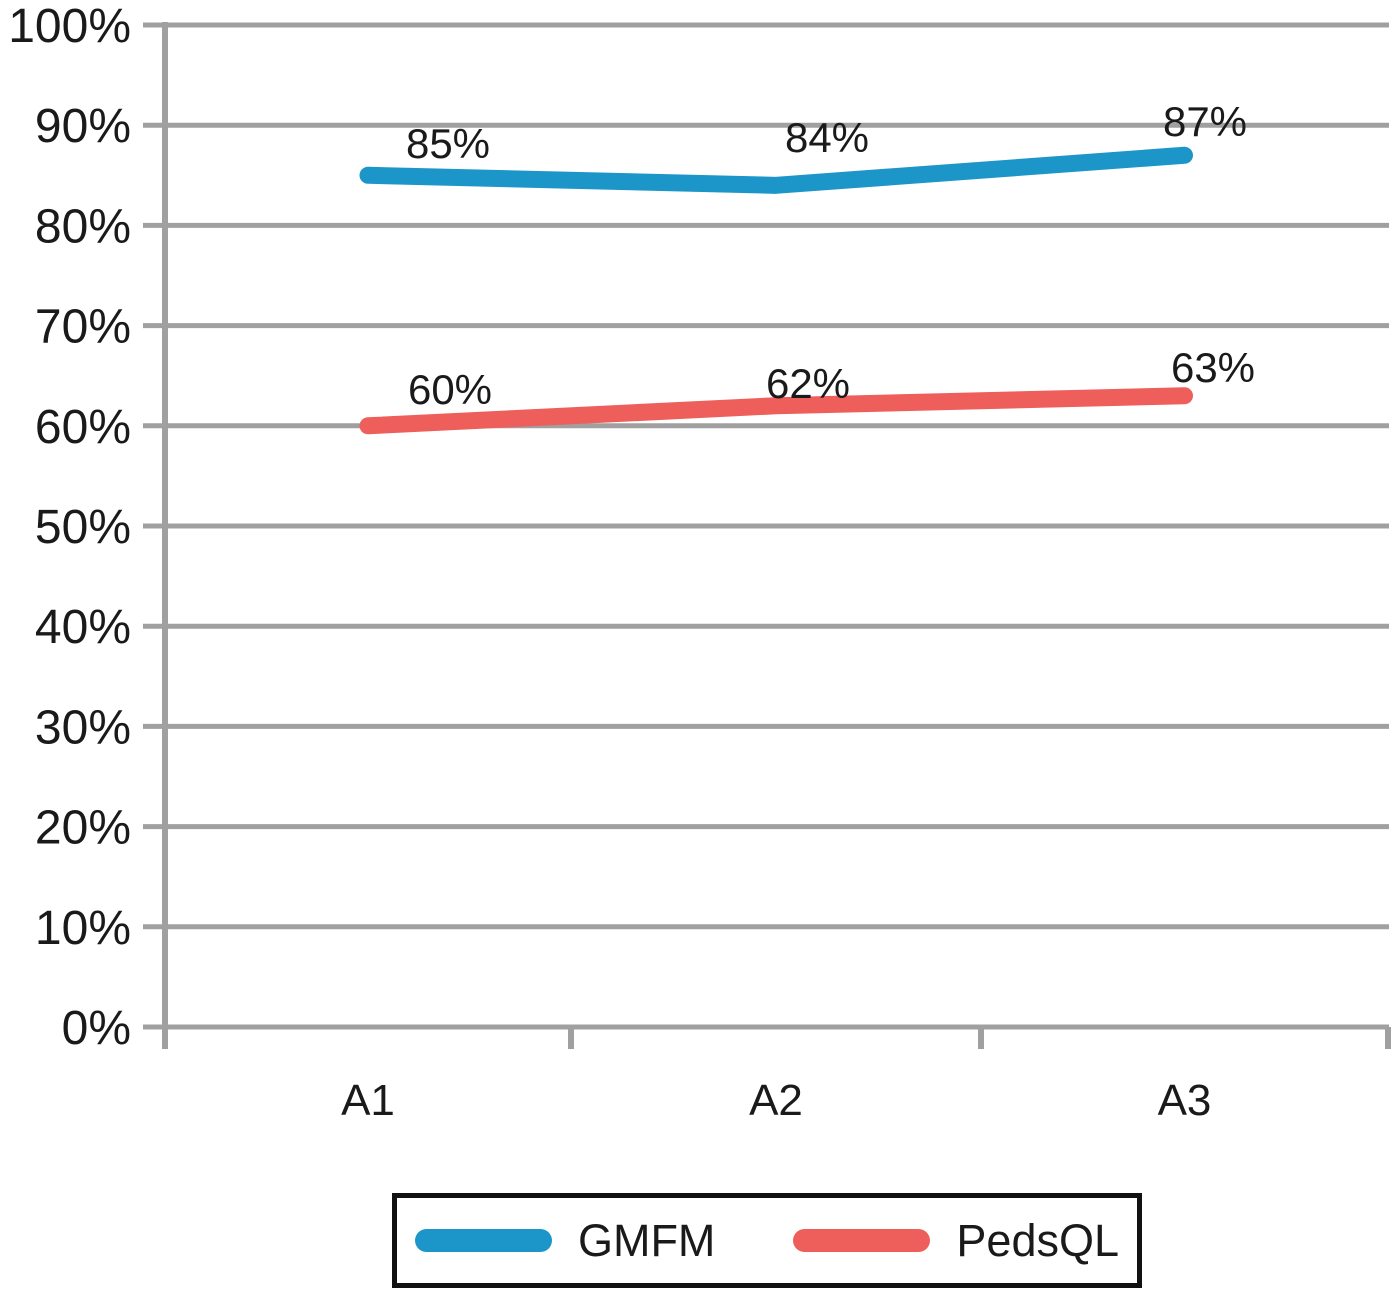 The width and height of the screenshot is (1391, 1292). What do you see at coordinates (827, 137) in the screenshot?
I see `data-label-gmfm-a2: 84%` at bounding box center [827, 137].